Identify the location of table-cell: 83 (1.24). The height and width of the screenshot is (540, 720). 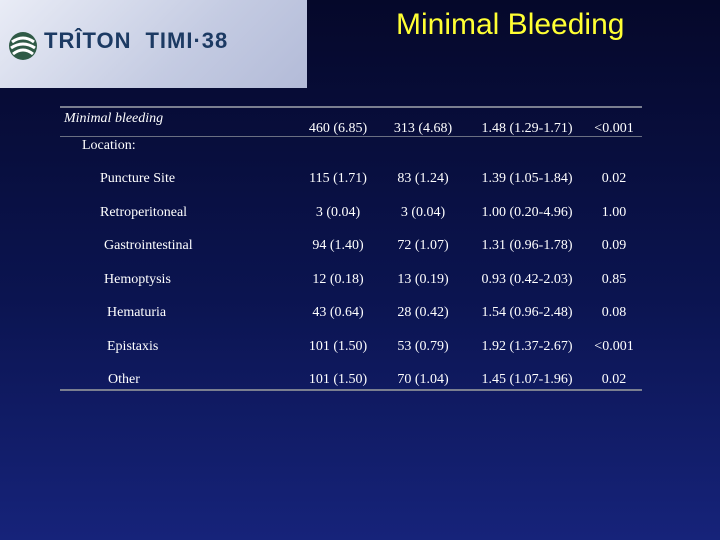
(423, 178).